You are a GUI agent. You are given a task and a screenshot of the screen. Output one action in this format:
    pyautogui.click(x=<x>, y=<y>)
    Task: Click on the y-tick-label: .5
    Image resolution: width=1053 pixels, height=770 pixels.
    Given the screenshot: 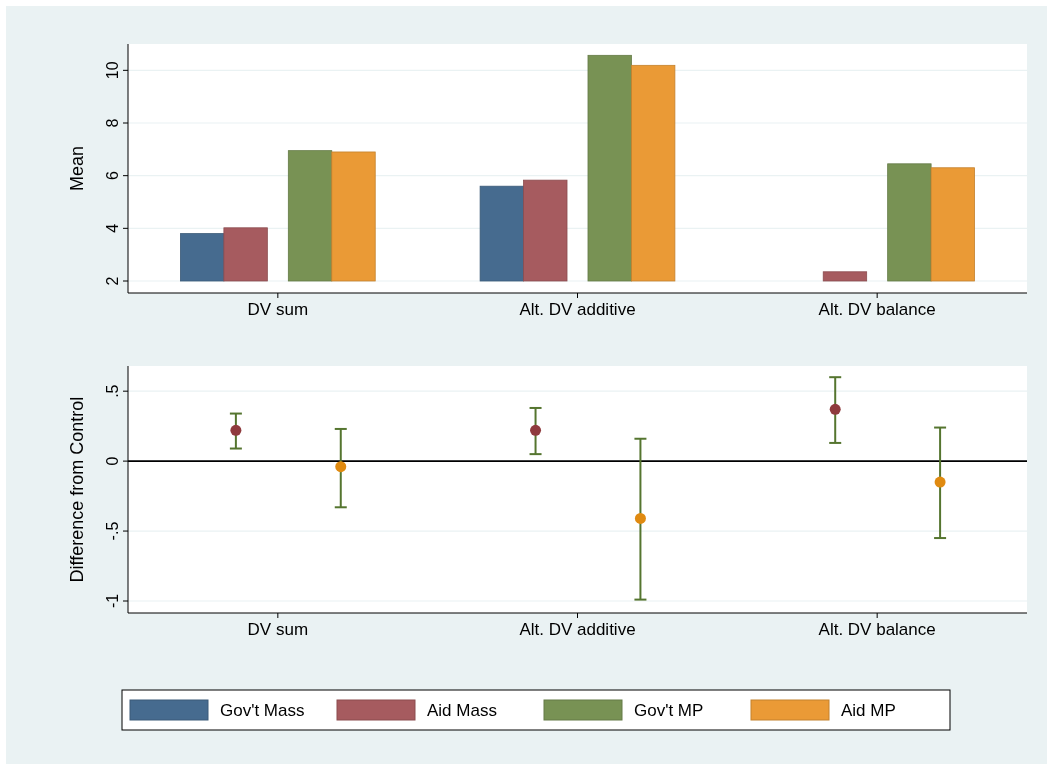 What is the action you would take?
    pyautogui.click(x=112, y=391)
    